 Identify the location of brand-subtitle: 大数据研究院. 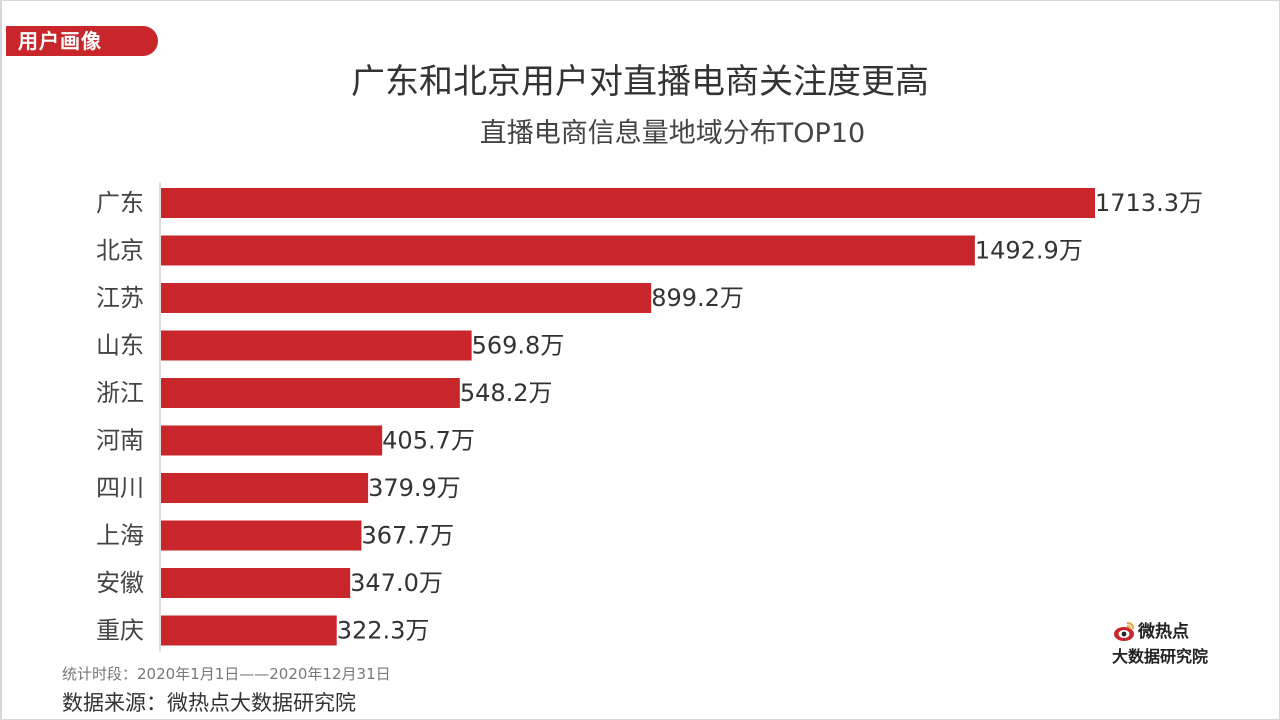
(1160, 656).